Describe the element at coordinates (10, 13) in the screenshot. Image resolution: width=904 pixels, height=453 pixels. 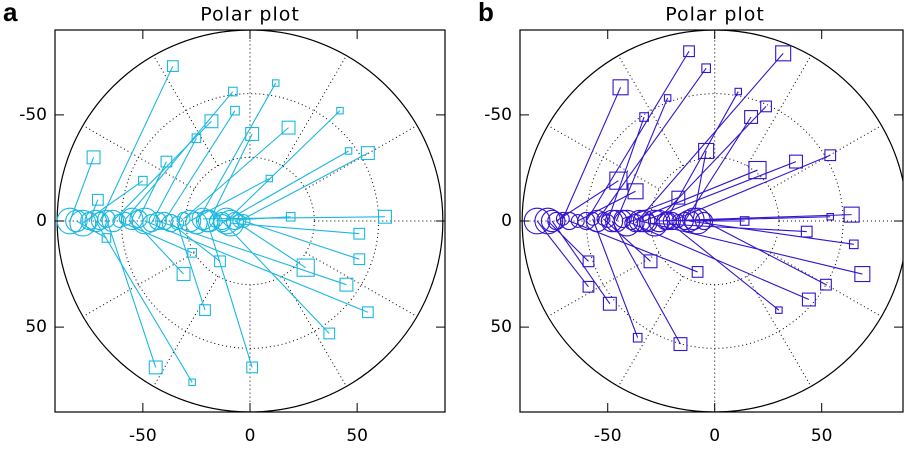
I see `panel-label: a` at that location.